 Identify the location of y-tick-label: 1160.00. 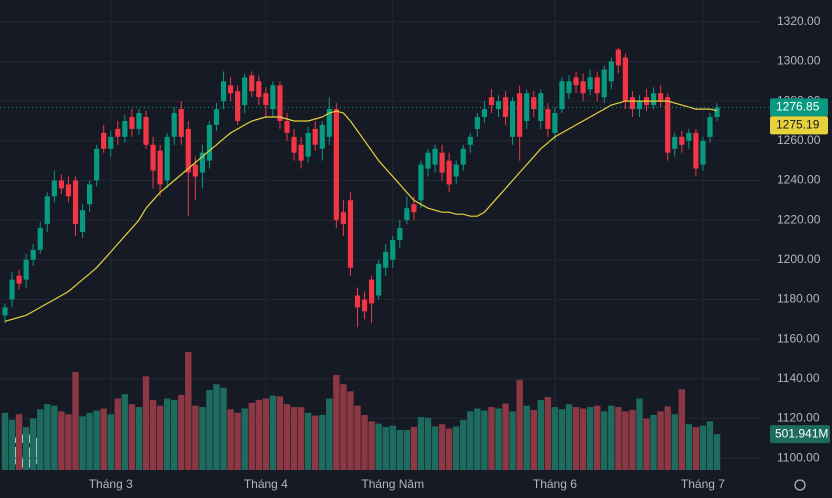
(798, 338).